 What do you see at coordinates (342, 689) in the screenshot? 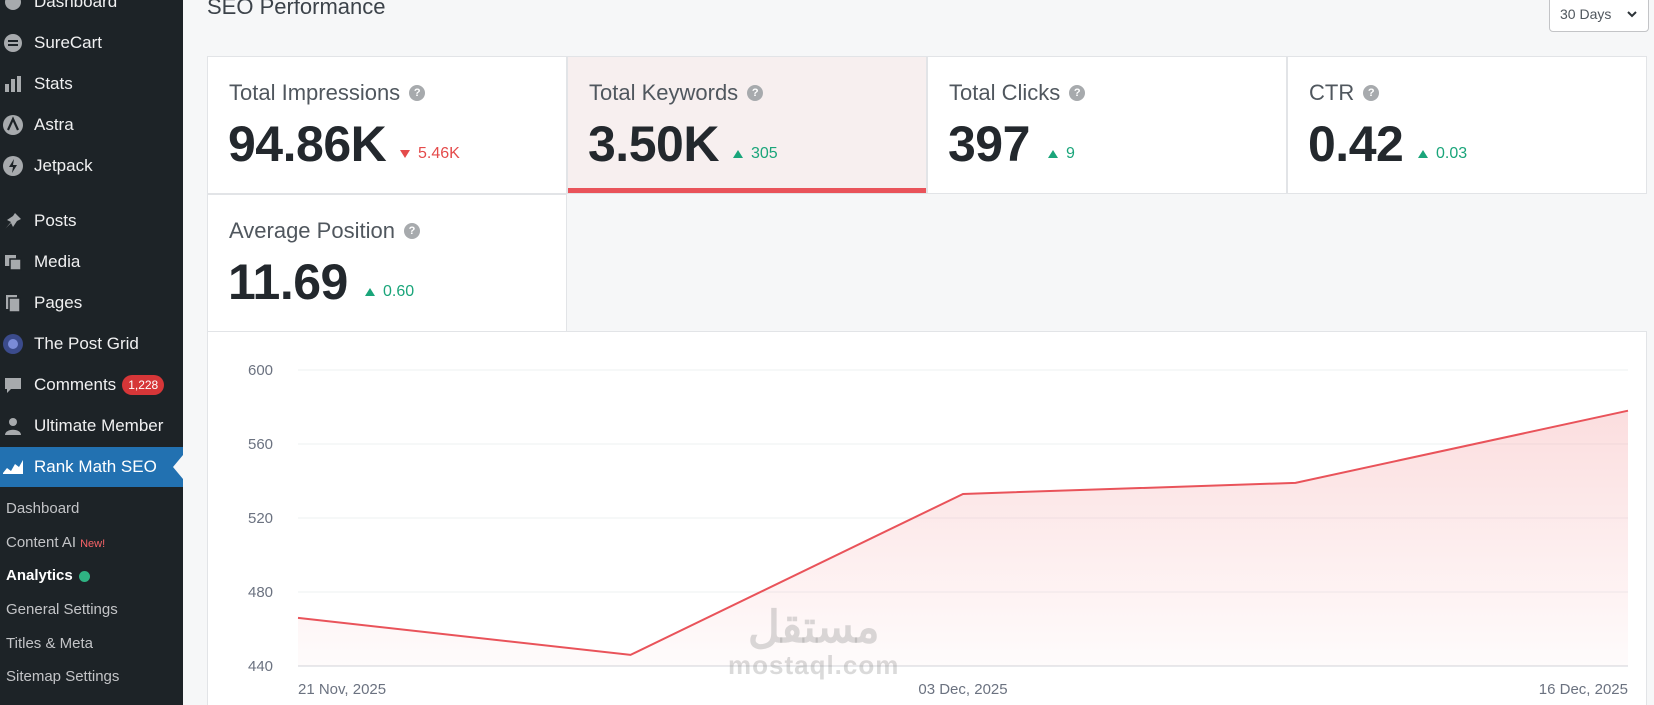
I see `x-tick-label: 21 Nov, 2025` at bounding box center [342, 689].